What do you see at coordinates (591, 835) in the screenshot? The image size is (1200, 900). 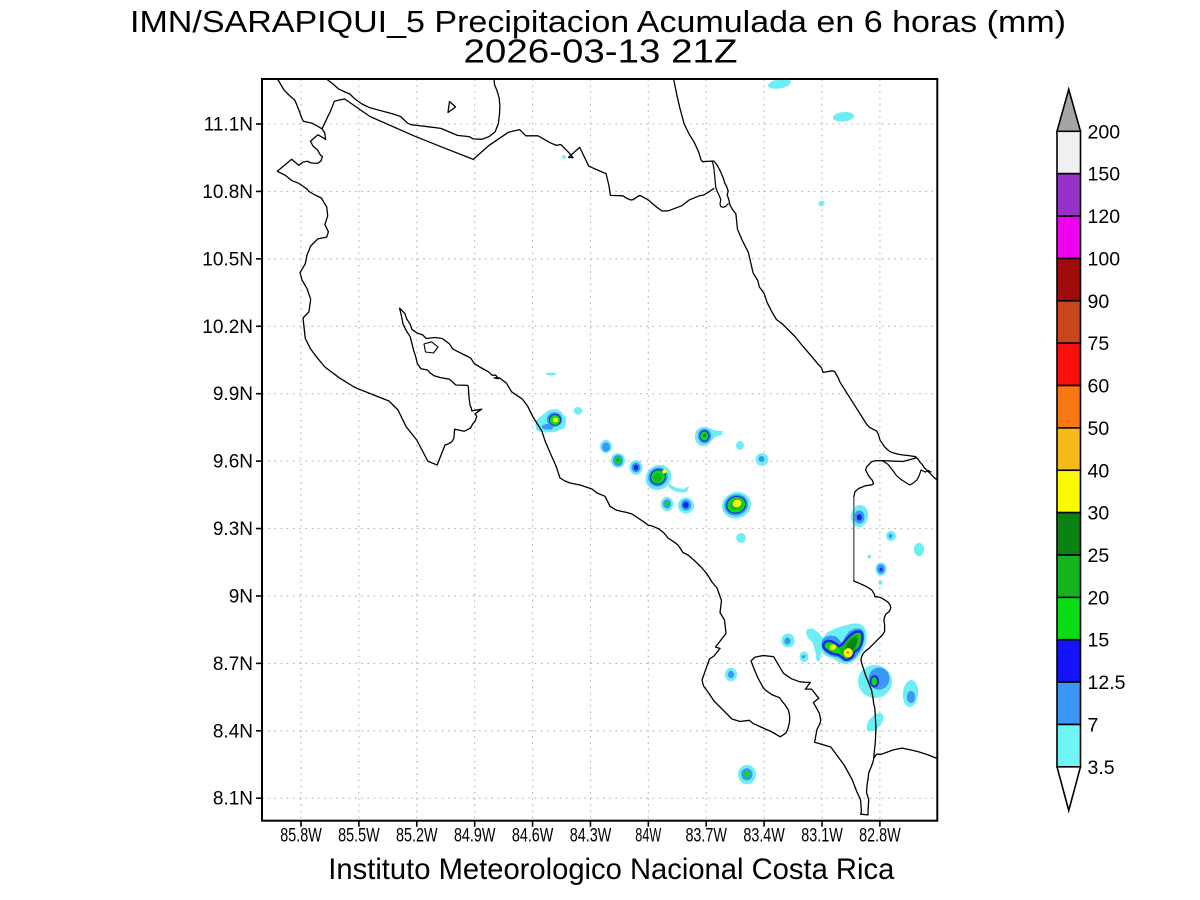 I see `svg-text: 84.3W` at bounding box center [591, 835].